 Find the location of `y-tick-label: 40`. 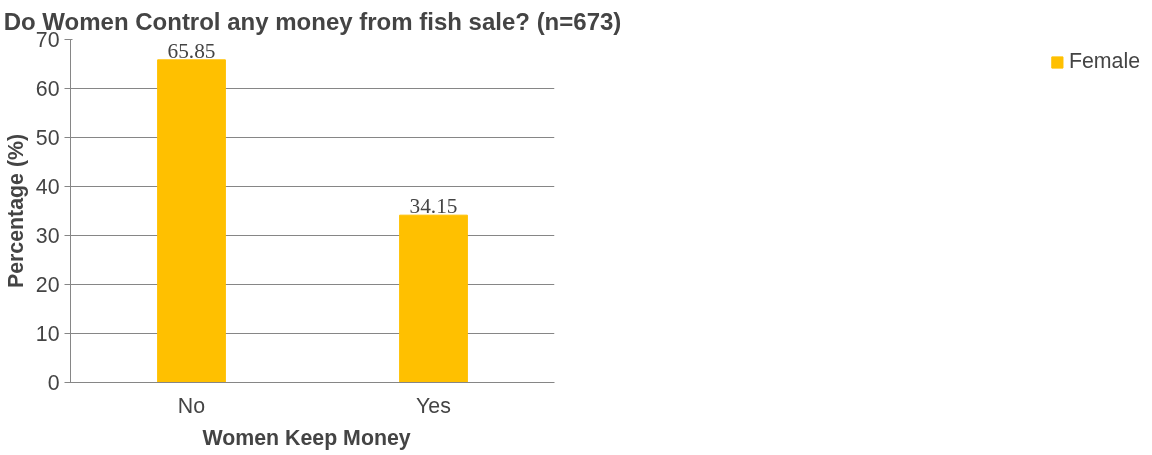

y-tick-label: 40 is located at coordinates (47, 187).